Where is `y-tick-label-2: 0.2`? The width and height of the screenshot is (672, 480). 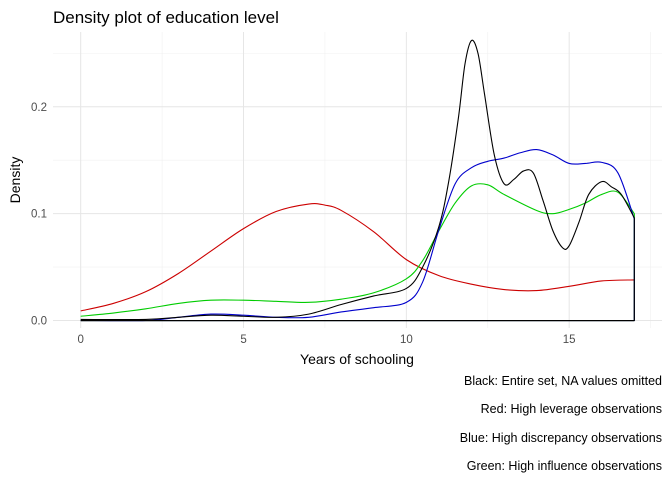
y-tick-label-2: 0.2 is located at coordinates (39, 108).